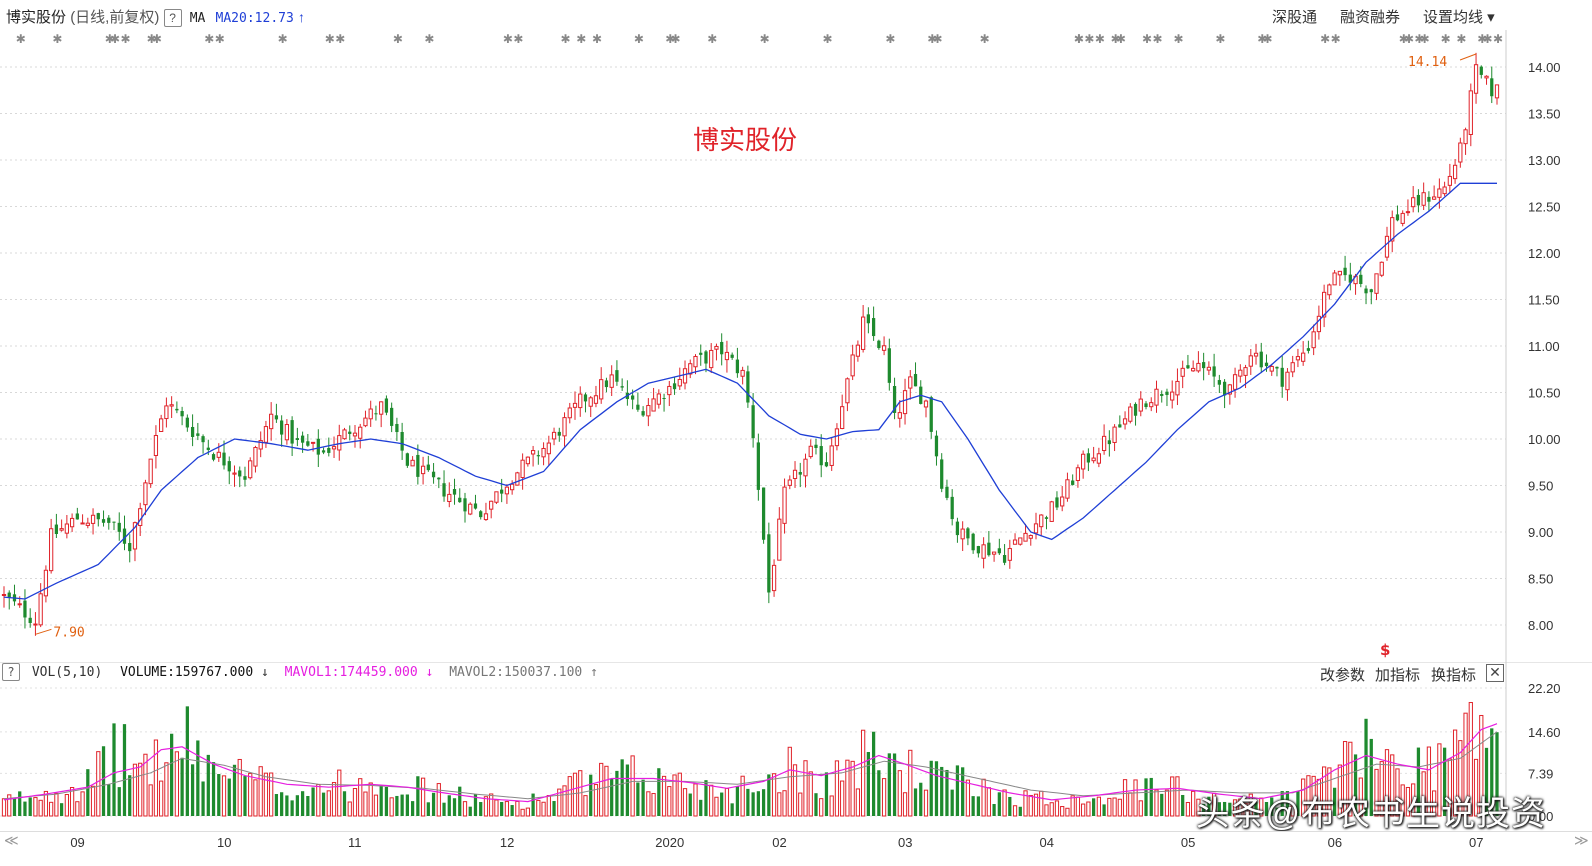 The height and width of the screenshot is (866, 1592). I want to click on volume-help-icon: ?, so click(11, 672).